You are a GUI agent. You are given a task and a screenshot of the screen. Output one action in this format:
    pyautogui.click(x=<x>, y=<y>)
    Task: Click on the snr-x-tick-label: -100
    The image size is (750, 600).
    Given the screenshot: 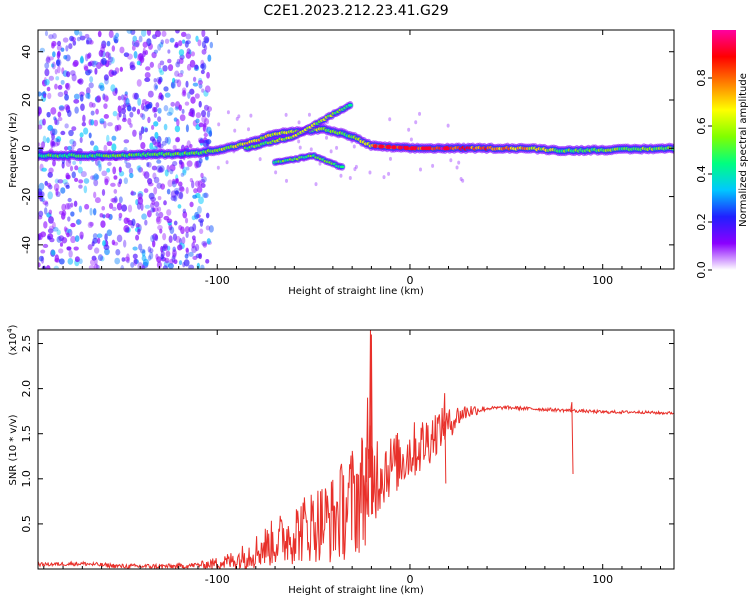 What is the action you would take?
    pyautogui.click(x=217, y=579)
    